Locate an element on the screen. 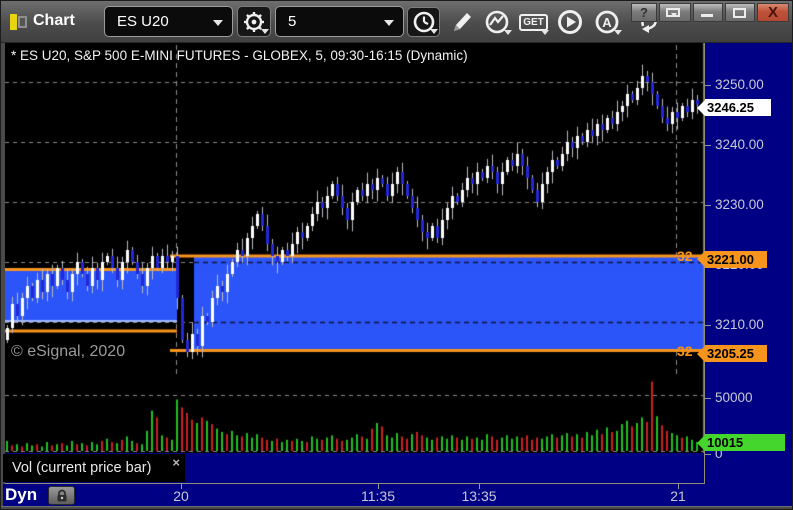 This screenshot has width=793, height=510. clock-icon is located at coordinates (423, 22).